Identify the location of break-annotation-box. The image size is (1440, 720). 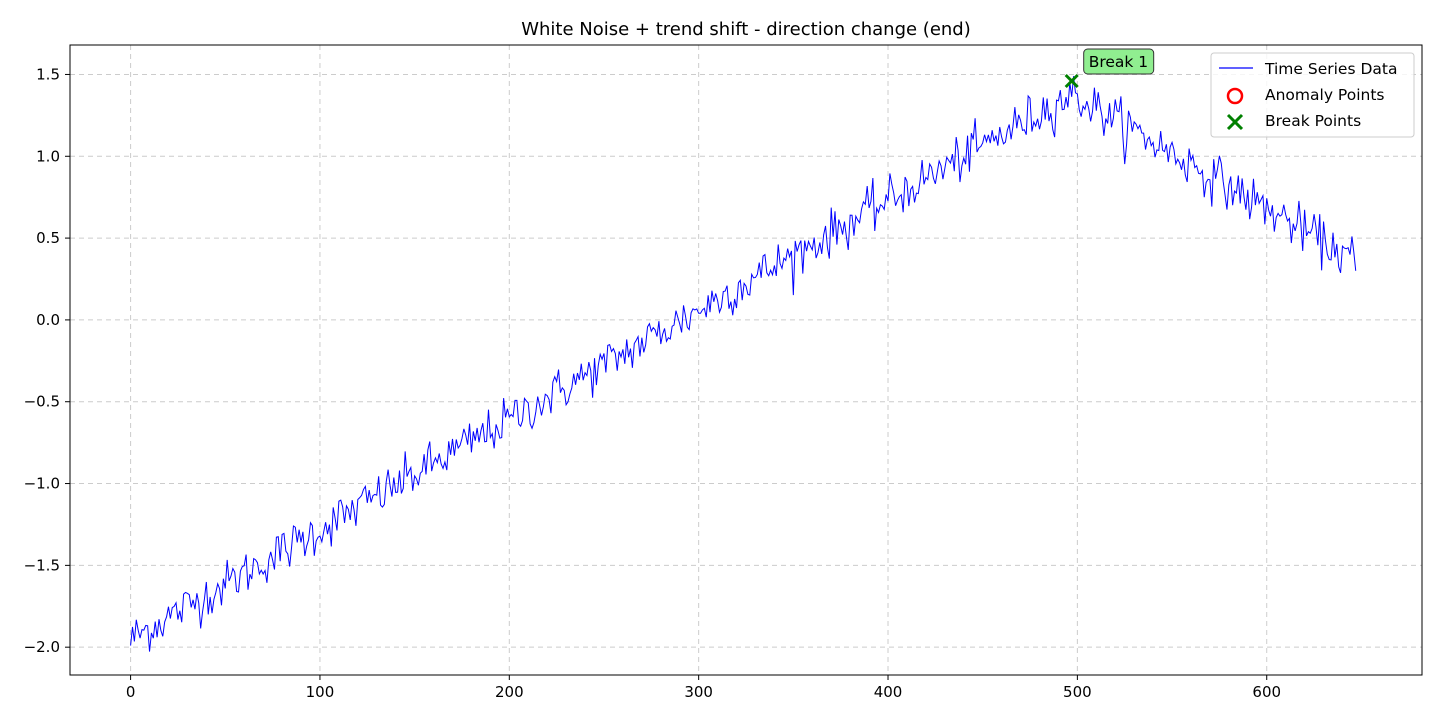
(1119, 61).